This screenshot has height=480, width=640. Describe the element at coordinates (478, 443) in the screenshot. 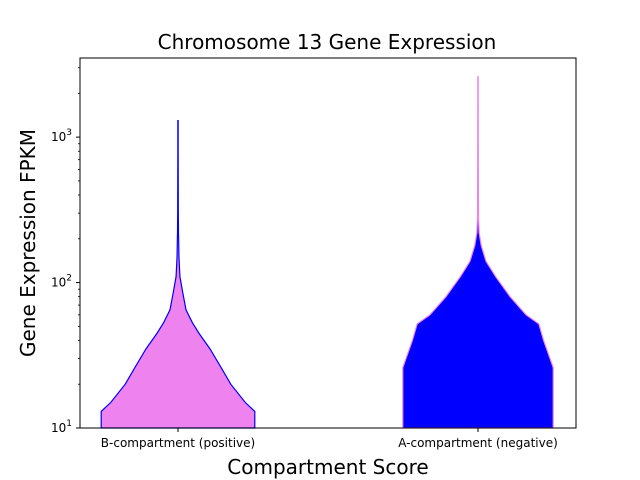

I see `x-tick-label: A-compartment (negative)` at that location.